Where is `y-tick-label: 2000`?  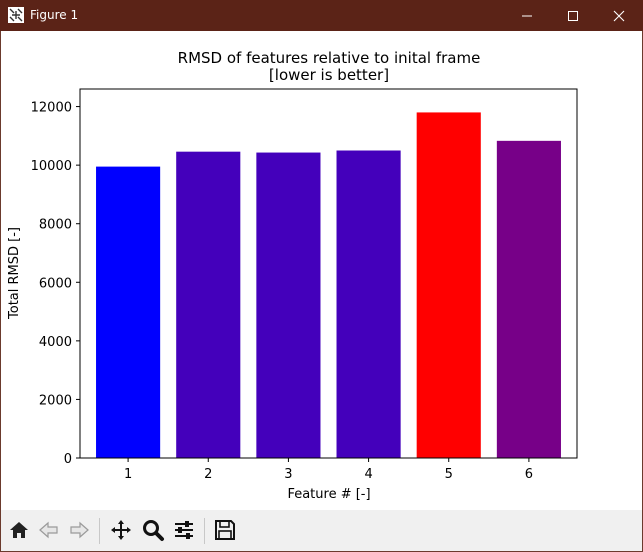
y-tick-label: 2000 is located at coordinates (55, 400).